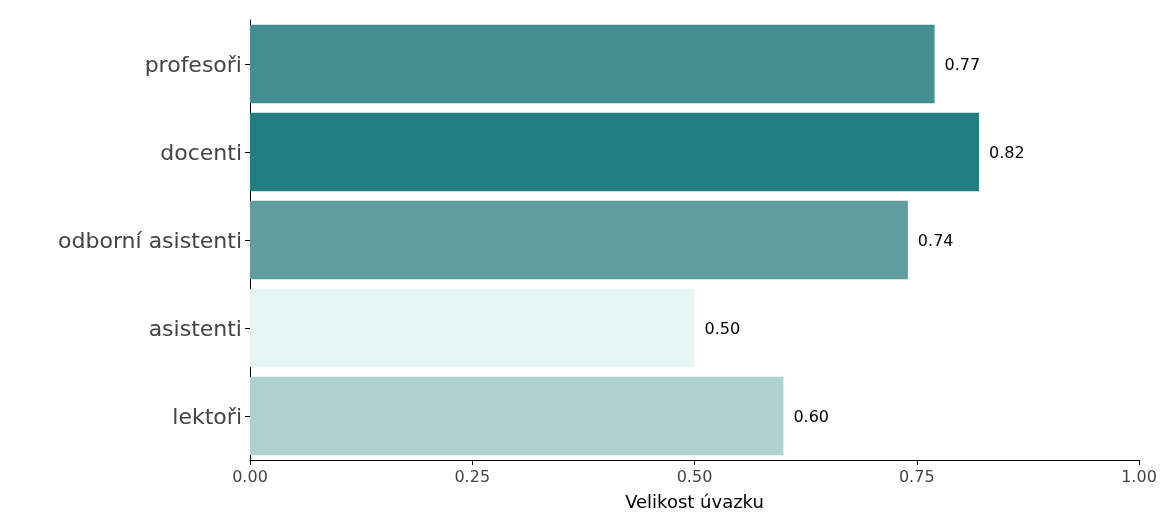 Image resolution: width=1176 pixels, height=530 pixels. What do you see at coordinates (250, 476) in the screenshot?
I see `x-tick-label: 0.00` at bounding box center [250, 476].